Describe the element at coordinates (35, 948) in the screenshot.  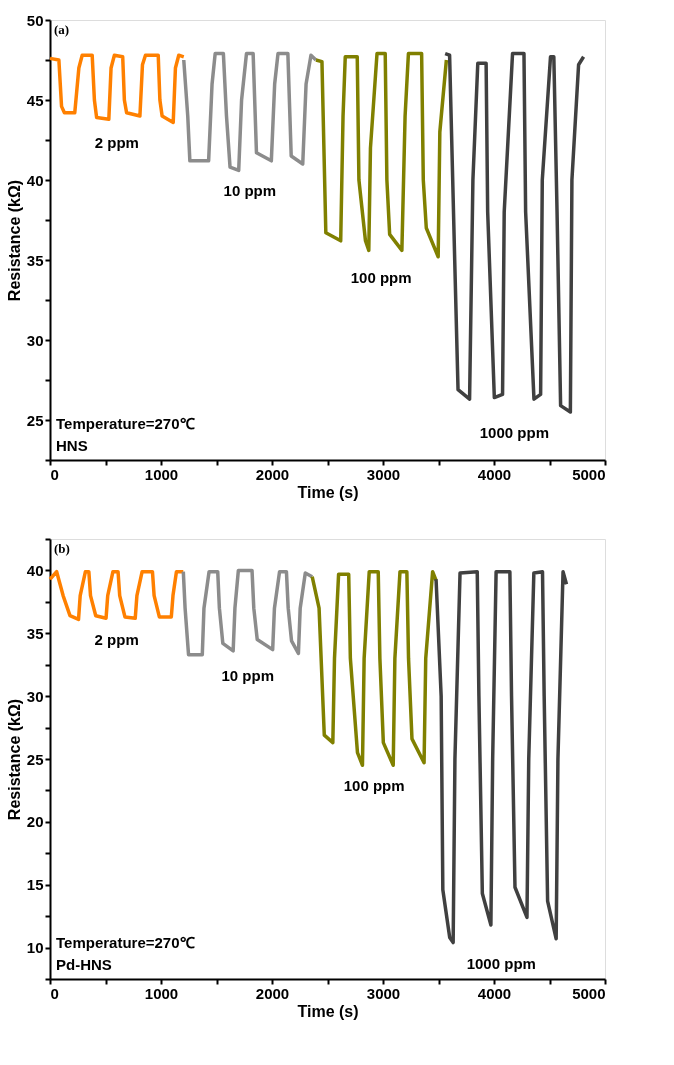
I see `y-tick-label: 10` at that location.